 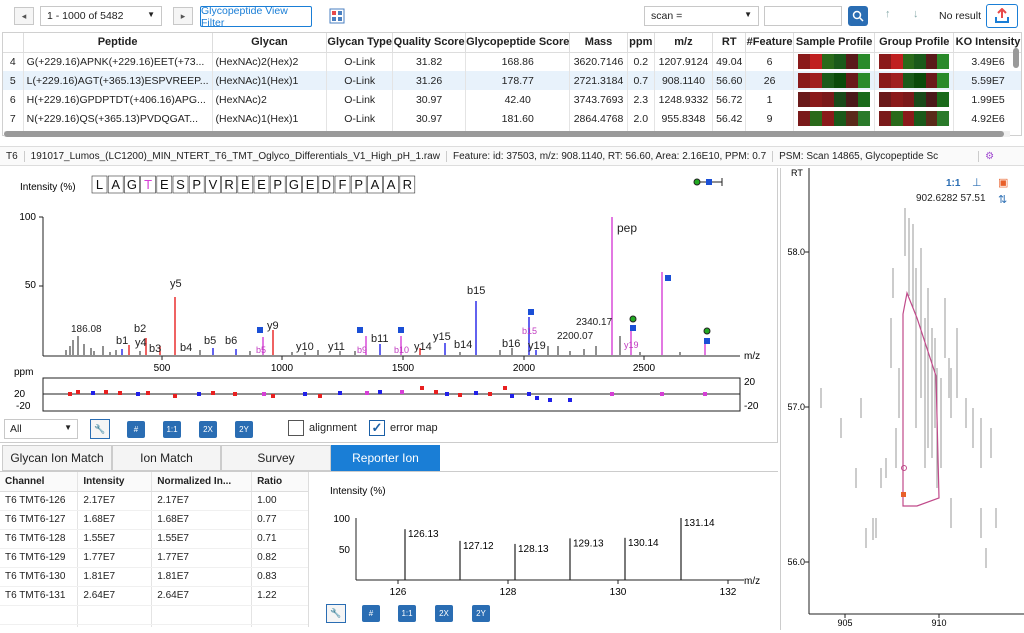 I want to click on scan-select: scan = ▼, so click(x=701, y=16).